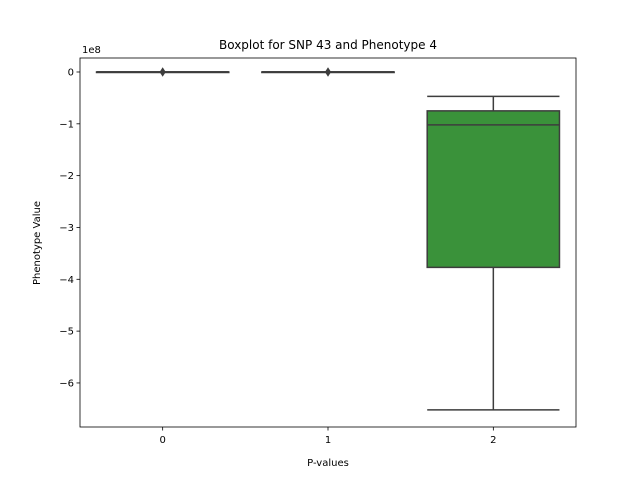 The width and height of the screenshot is (640, 480). I want to click on x-axis: 0 1 2, so click(328, 436).